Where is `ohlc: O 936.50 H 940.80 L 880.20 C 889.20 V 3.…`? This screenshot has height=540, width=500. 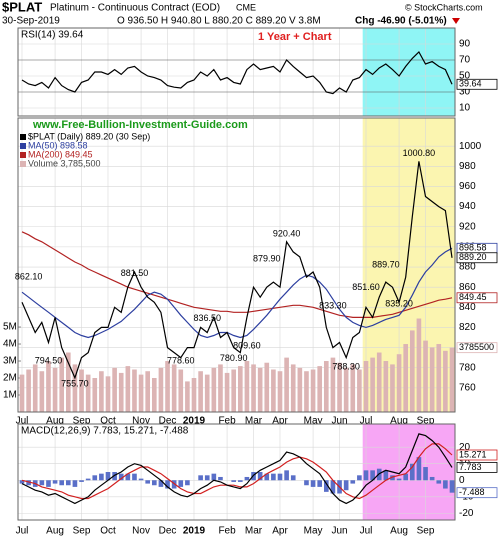 ohlc: O 936.50 H 940.80 L 880.20 C 889.20 V 3.… is located at coordinates (219, 21).